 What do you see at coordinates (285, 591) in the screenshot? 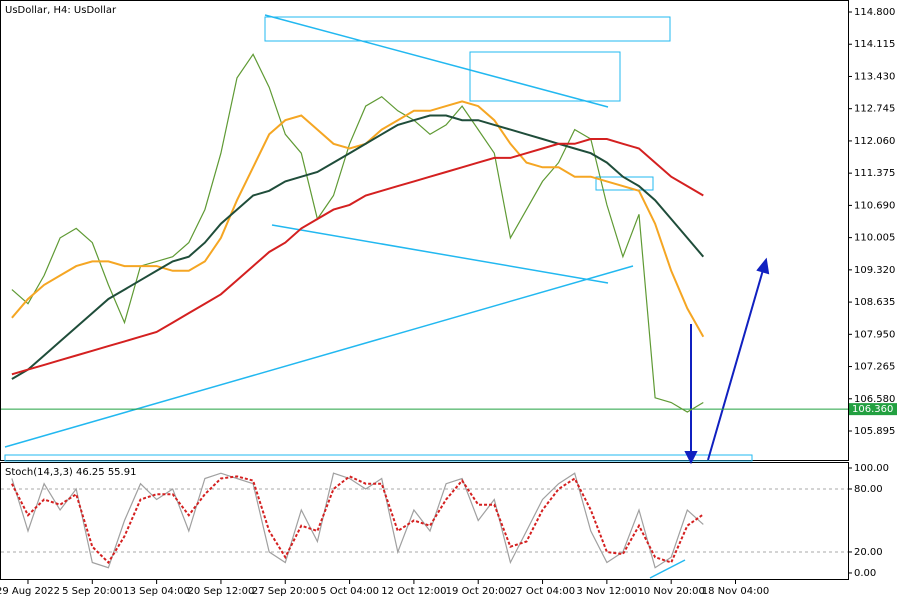
I see `x-tick-label: 27 Sep 20:00` at bounding box center [285, 591].